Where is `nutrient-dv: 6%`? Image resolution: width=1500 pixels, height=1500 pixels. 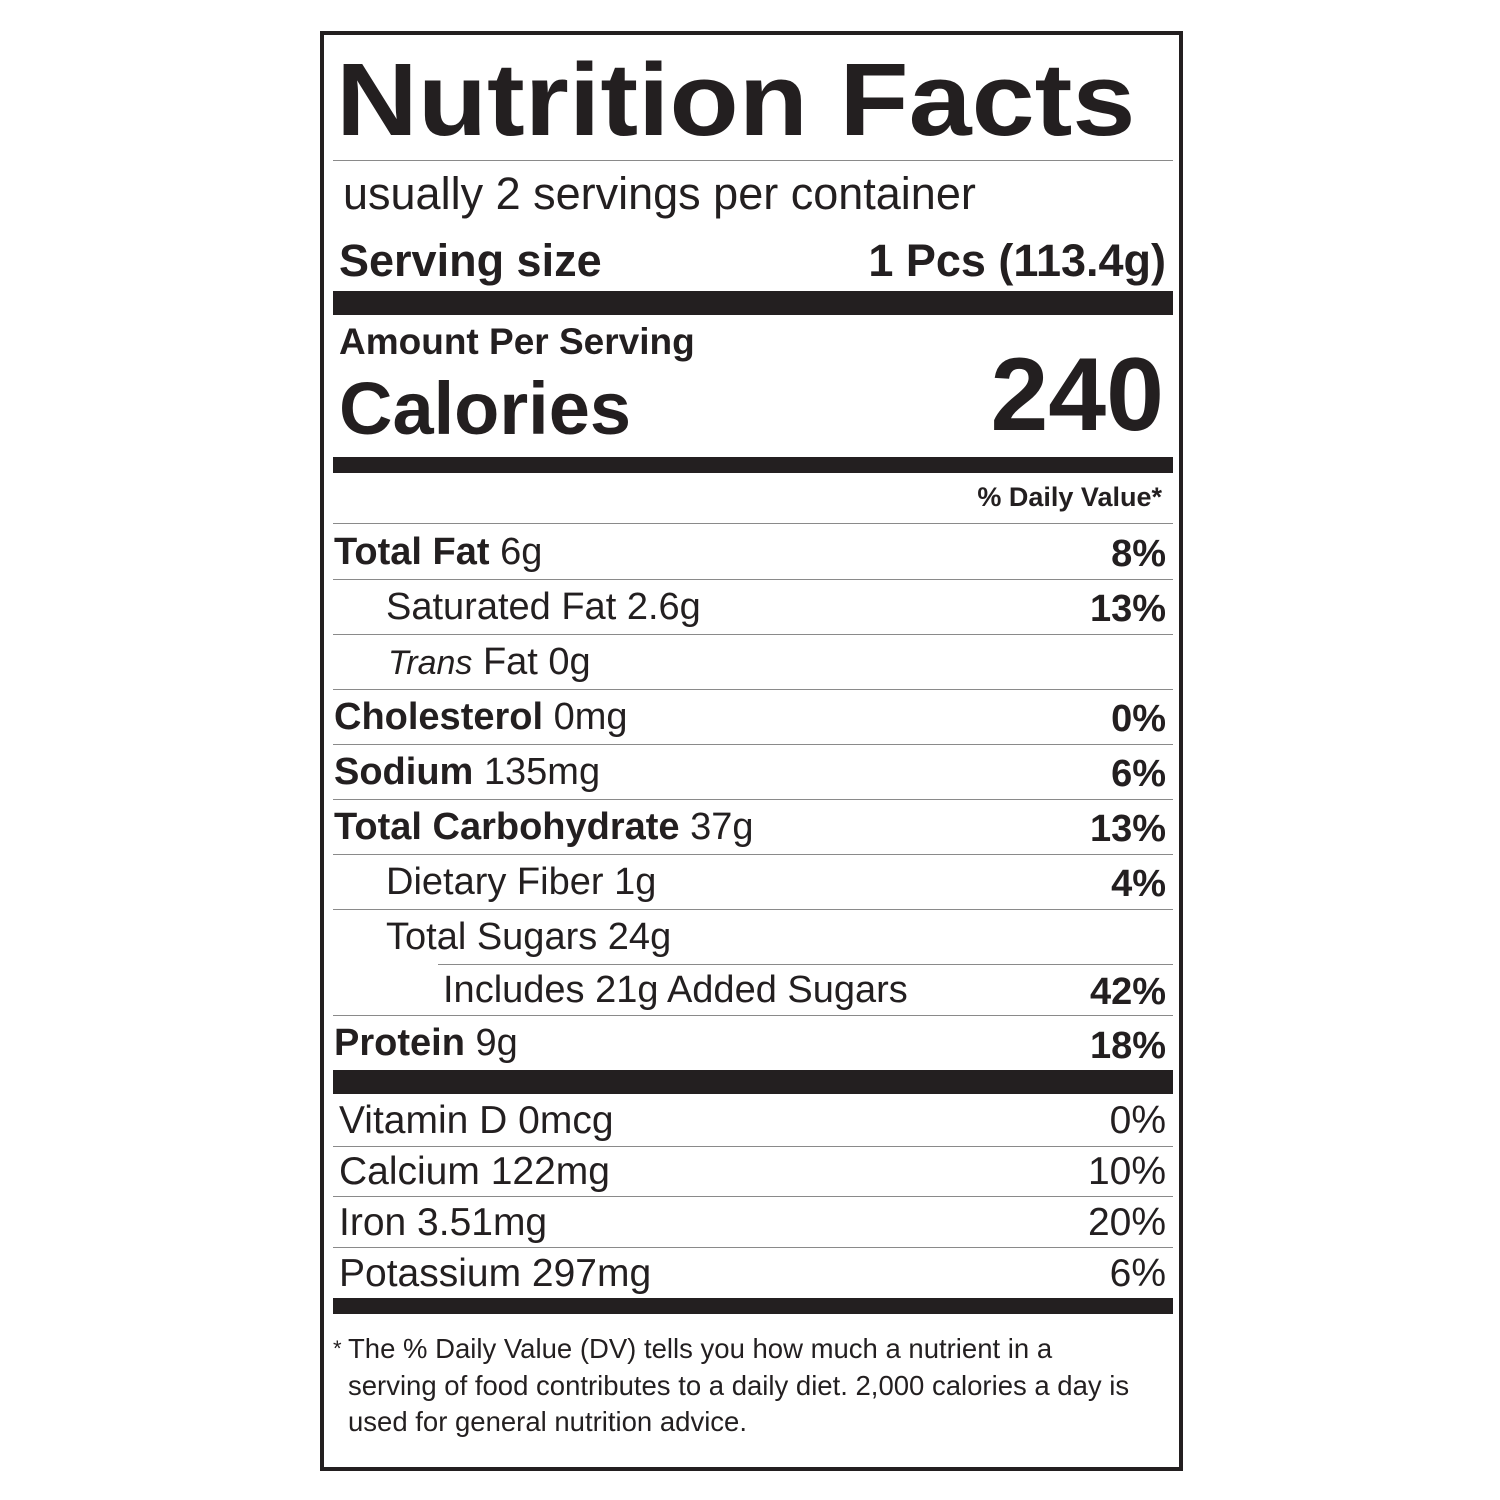 nutrient-dv: 6% is located at coordinates (1138, 774).